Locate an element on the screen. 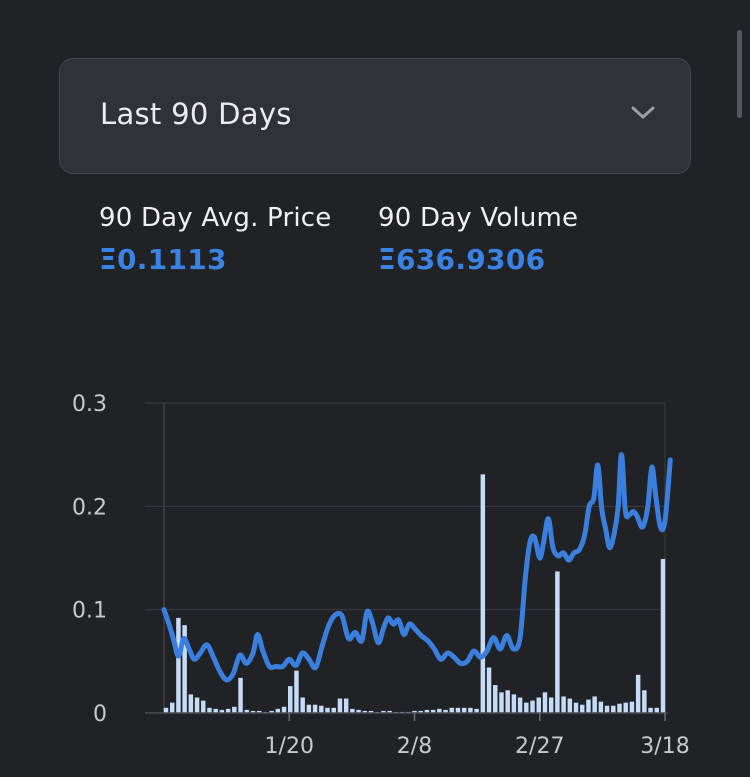 Image resolution: width=750 pixels, height=777 pixels. x-tick-label: 1/20 is located at coordinates (289, 746).